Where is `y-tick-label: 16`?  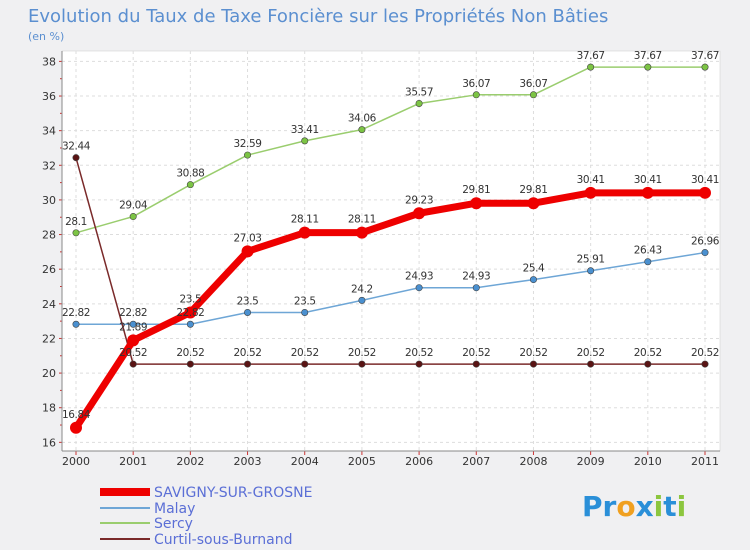 y-tick-label: 16 is located at coordinates (49, 442).